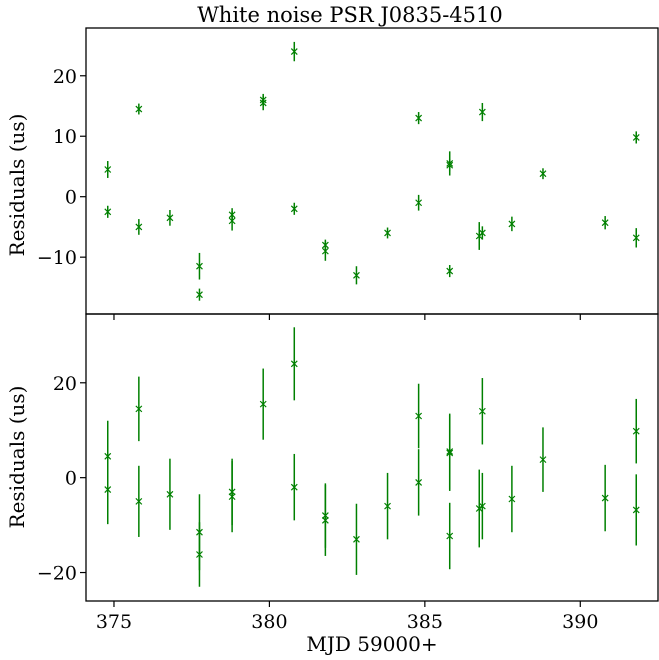 The width and height of the screenshot is (659, 660). I want to click on bottom-panel-y-axis-label: Residuals (us), so click(17, 457).